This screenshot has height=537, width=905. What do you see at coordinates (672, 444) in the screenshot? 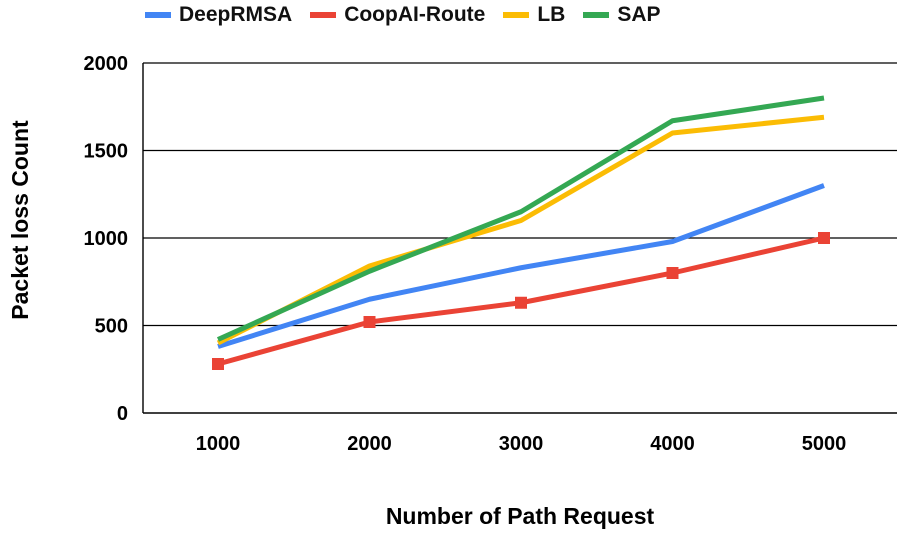
I see `x-tick-label: 4000` at bounding box center [672, 444].